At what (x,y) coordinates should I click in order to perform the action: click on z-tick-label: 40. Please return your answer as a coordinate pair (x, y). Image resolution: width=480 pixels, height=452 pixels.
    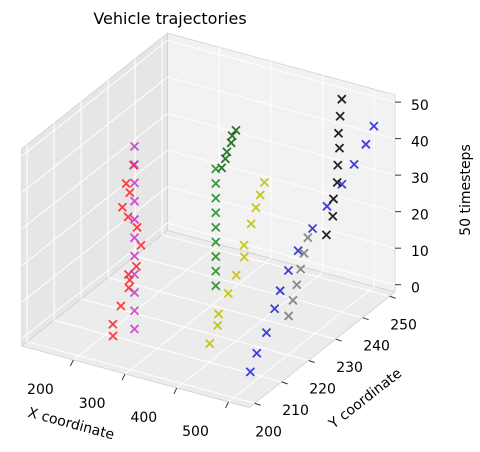
    Looking at the image, I should click on (420, 143).